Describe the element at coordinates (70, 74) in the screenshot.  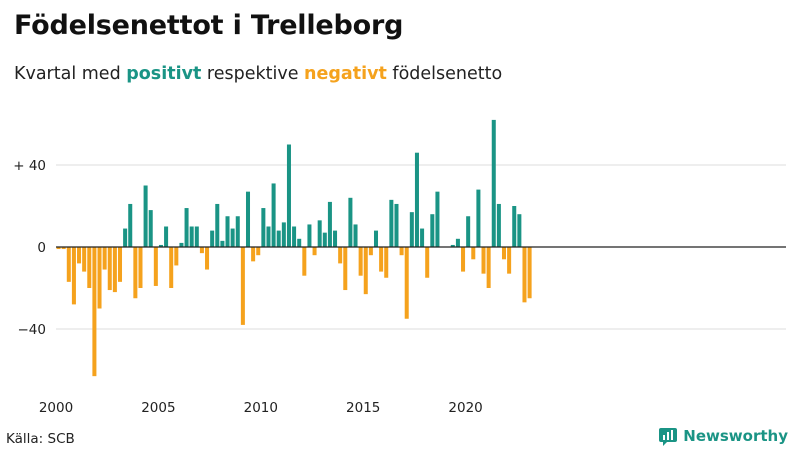
I see `subtitle-prefix: Kvartal med` at that location.